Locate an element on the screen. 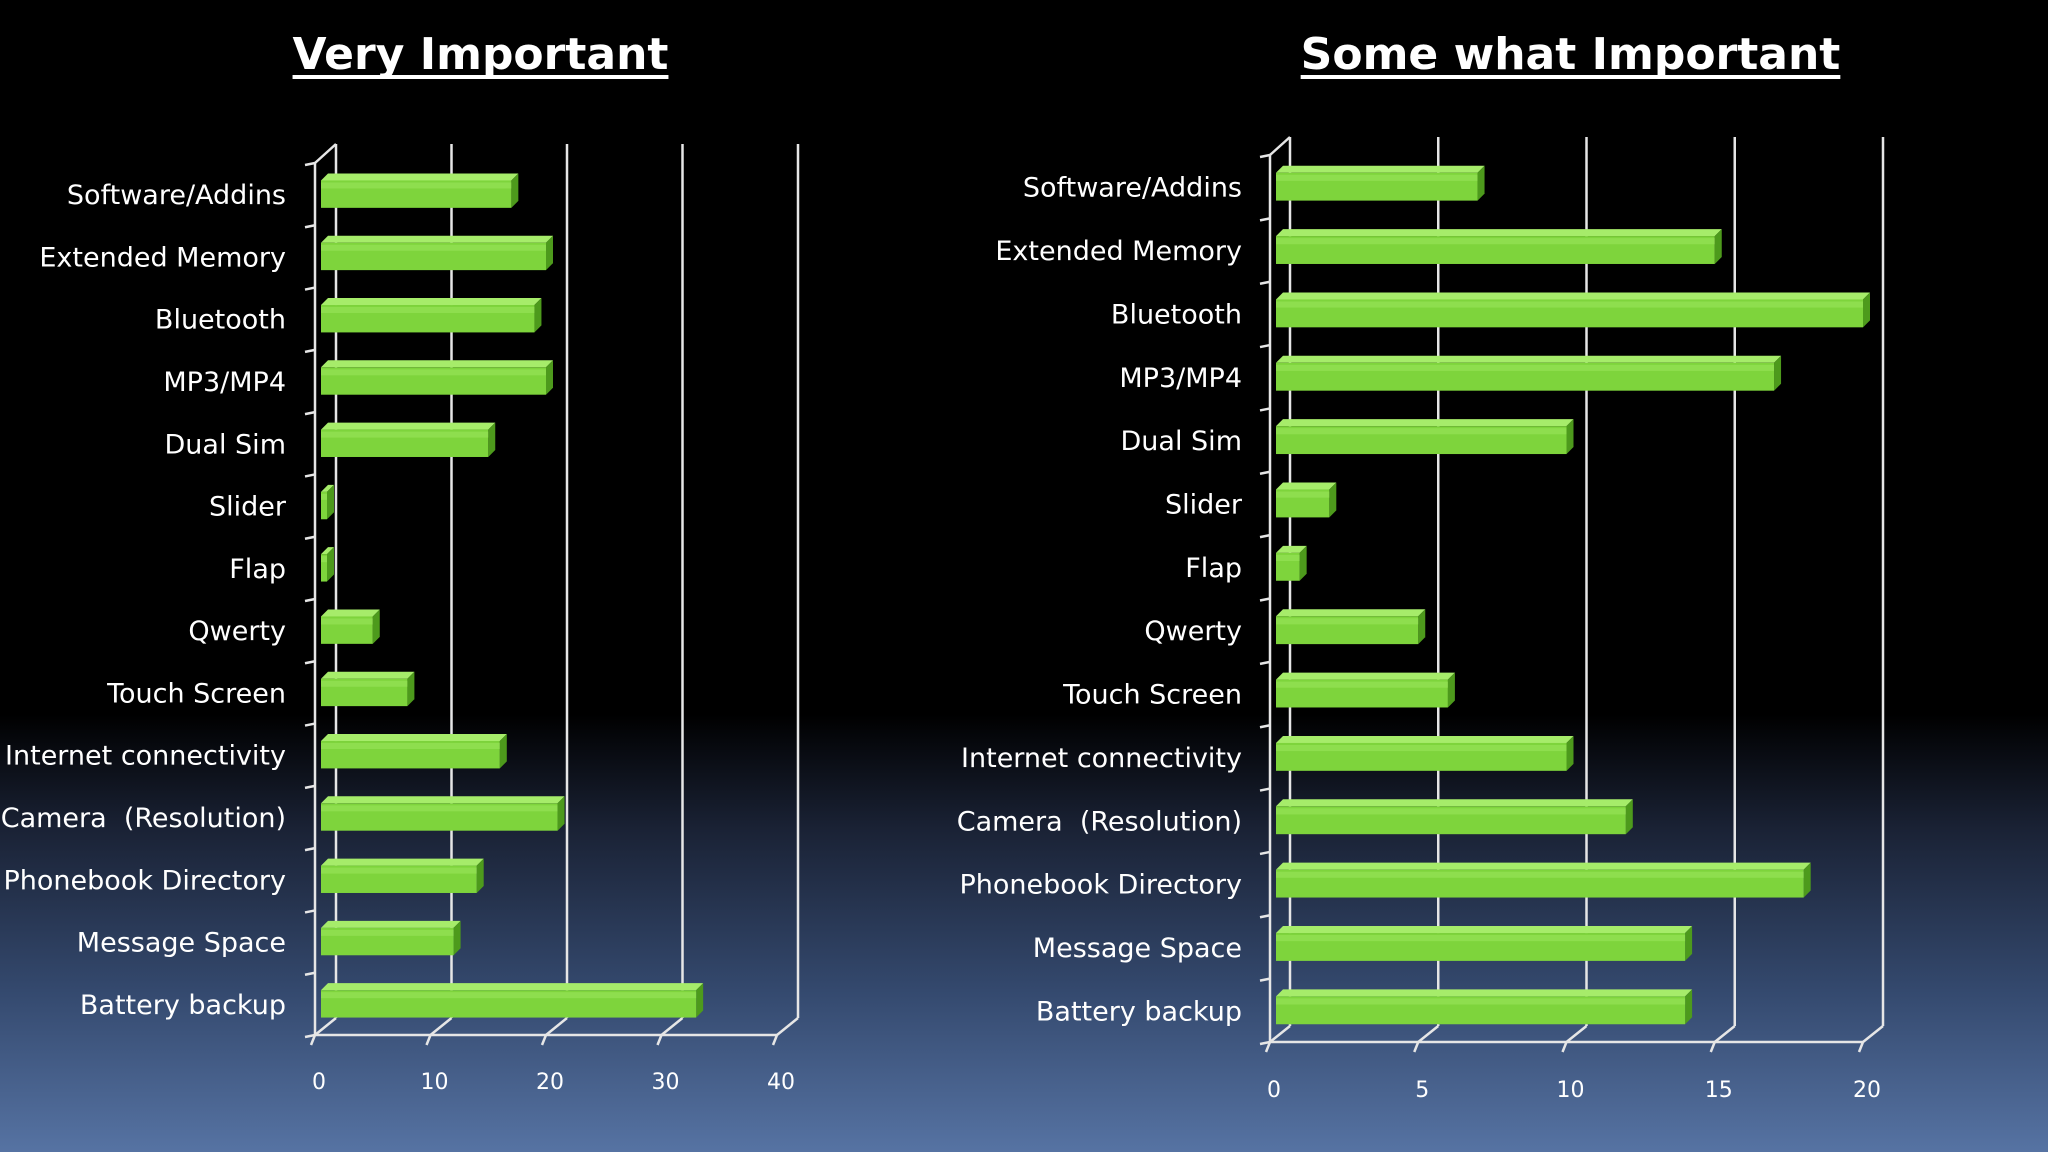 The height and width of the screenshot is (1152, 2048). chart-title: Some what Important is located at coordinates (1571, 54).